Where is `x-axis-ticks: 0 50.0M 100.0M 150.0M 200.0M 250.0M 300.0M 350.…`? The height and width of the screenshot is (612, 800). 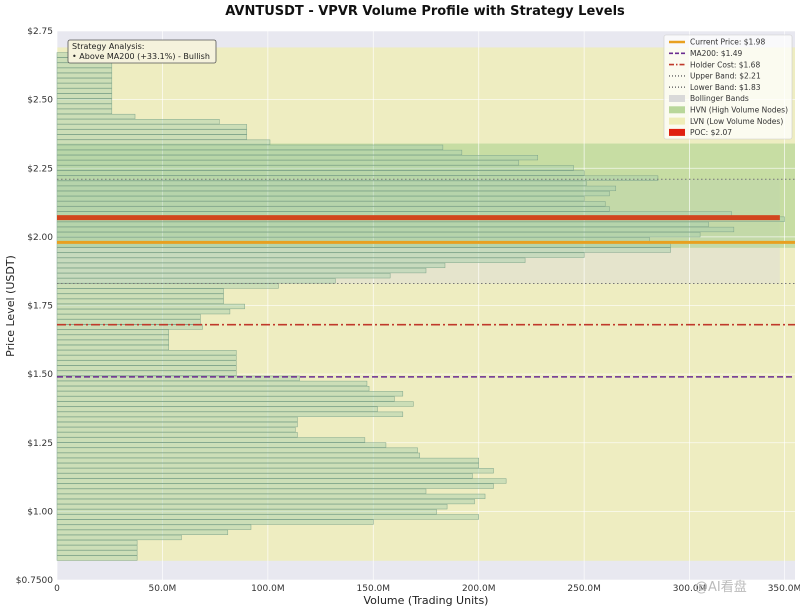
x-axis-ticks: 0 50.0M 100.0M 150.0M 200.0M 250.0M 300.0M 350.… is located at coordinates (427, 589).